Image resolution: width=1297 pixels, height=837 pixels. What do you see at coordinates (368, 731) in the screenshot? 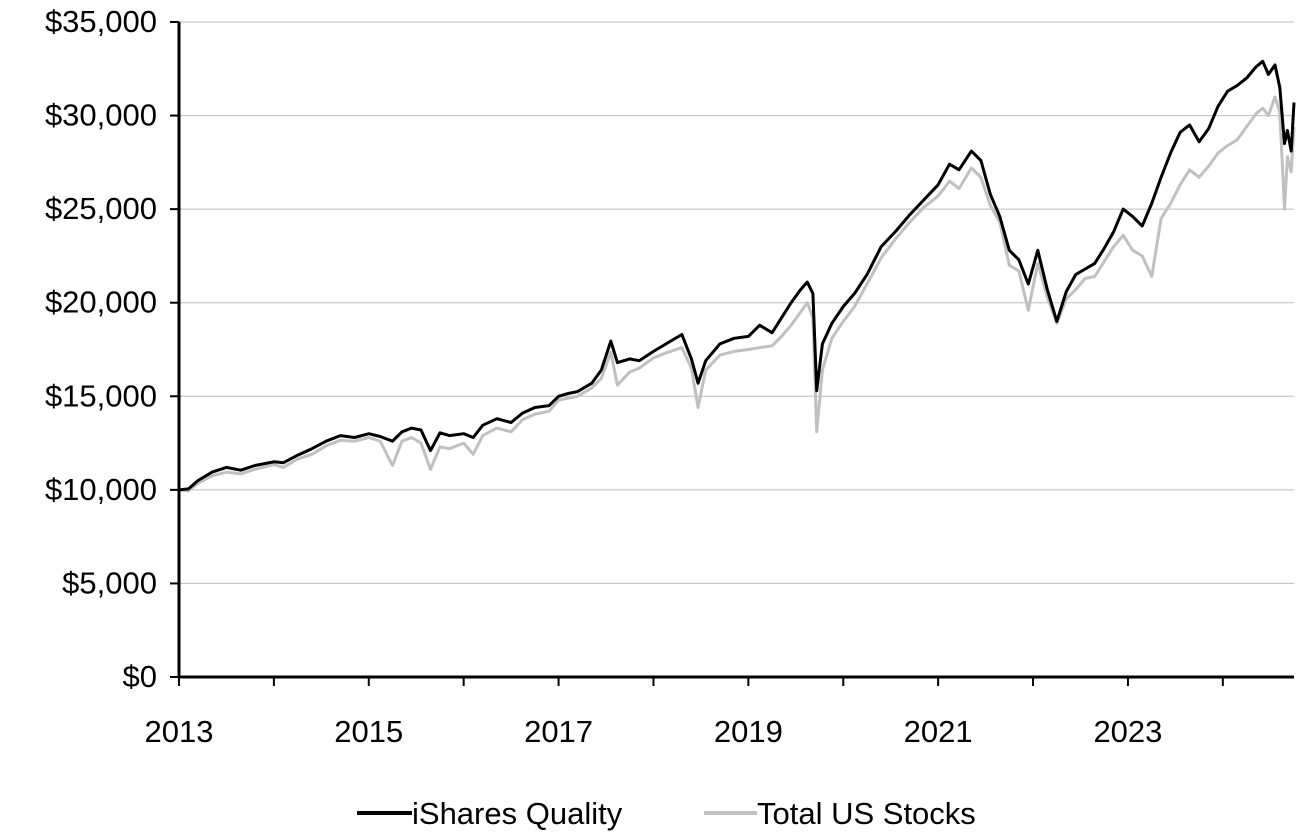
I see `x-tick-label: 2015` at bounding box center [368, 731].